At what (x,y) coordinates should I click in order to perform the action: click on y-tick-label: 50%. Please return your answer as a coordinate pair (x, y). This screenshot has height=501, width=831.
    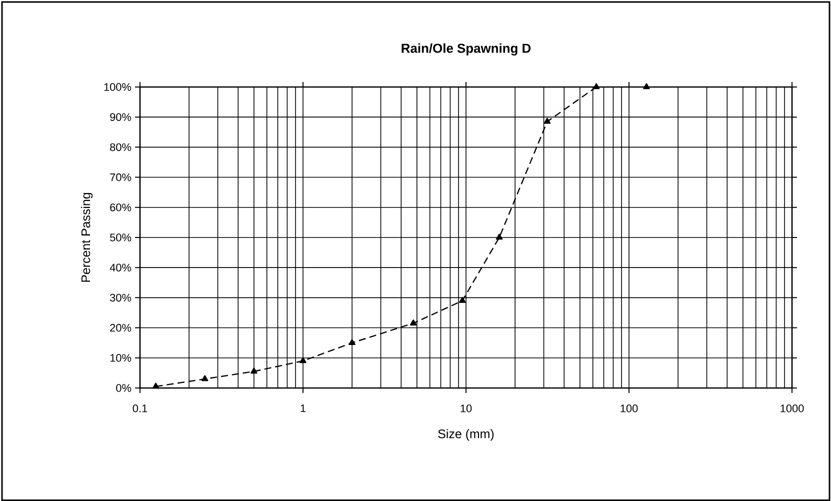
    Looking at the image, I should click on (121, 238).